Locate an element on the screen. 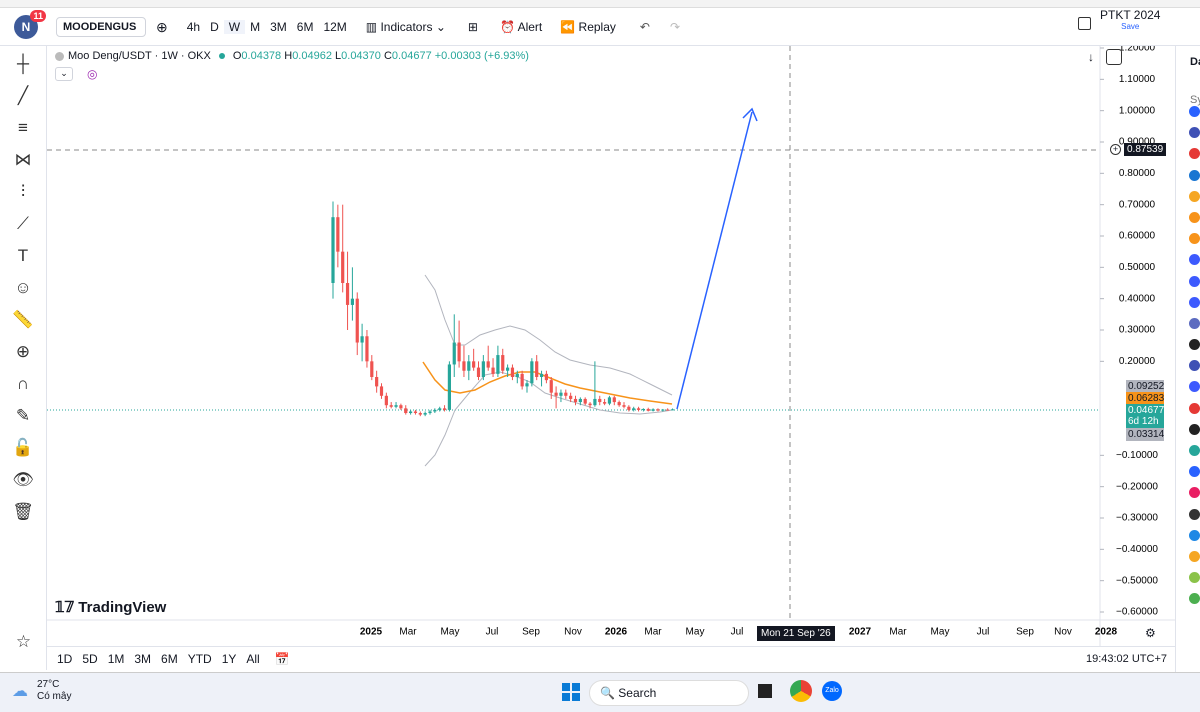  countdown: 6d 12h is located at coordinates (1143, 421).